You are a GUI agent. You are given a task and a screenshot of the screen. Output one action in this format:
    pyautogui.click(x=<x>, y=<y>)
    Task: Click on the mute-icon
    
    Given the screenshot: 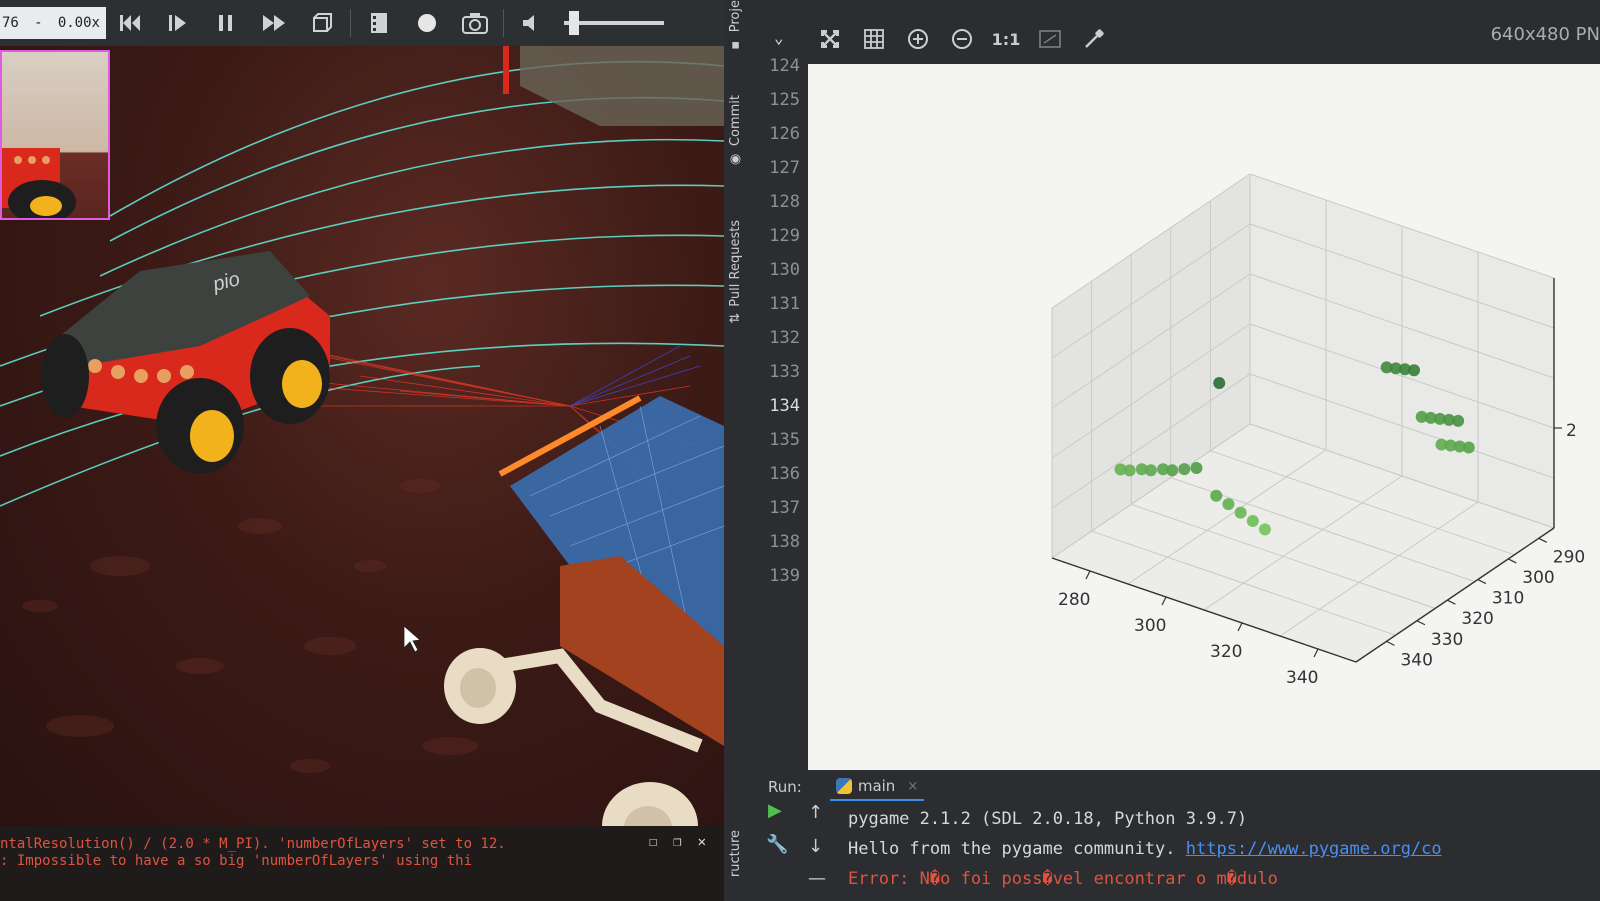 What is the action you would take?
    pyautogui.click(x=532, y=23)
    